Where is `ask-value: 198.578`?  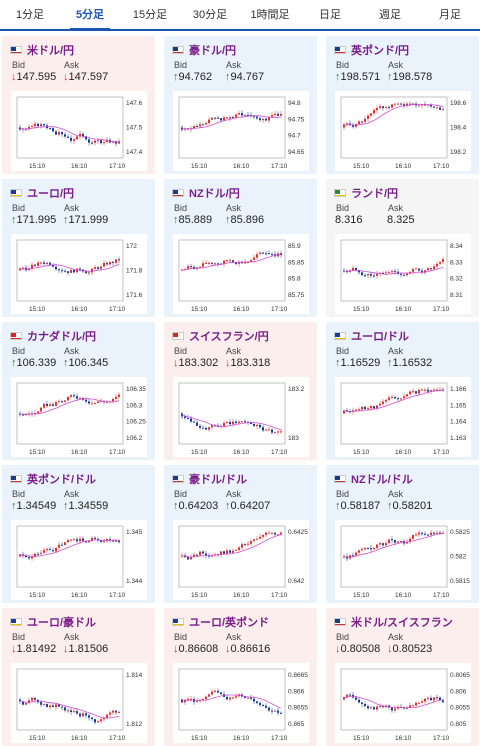
ask-value: 198.578 is located at coordinates (412, 77).